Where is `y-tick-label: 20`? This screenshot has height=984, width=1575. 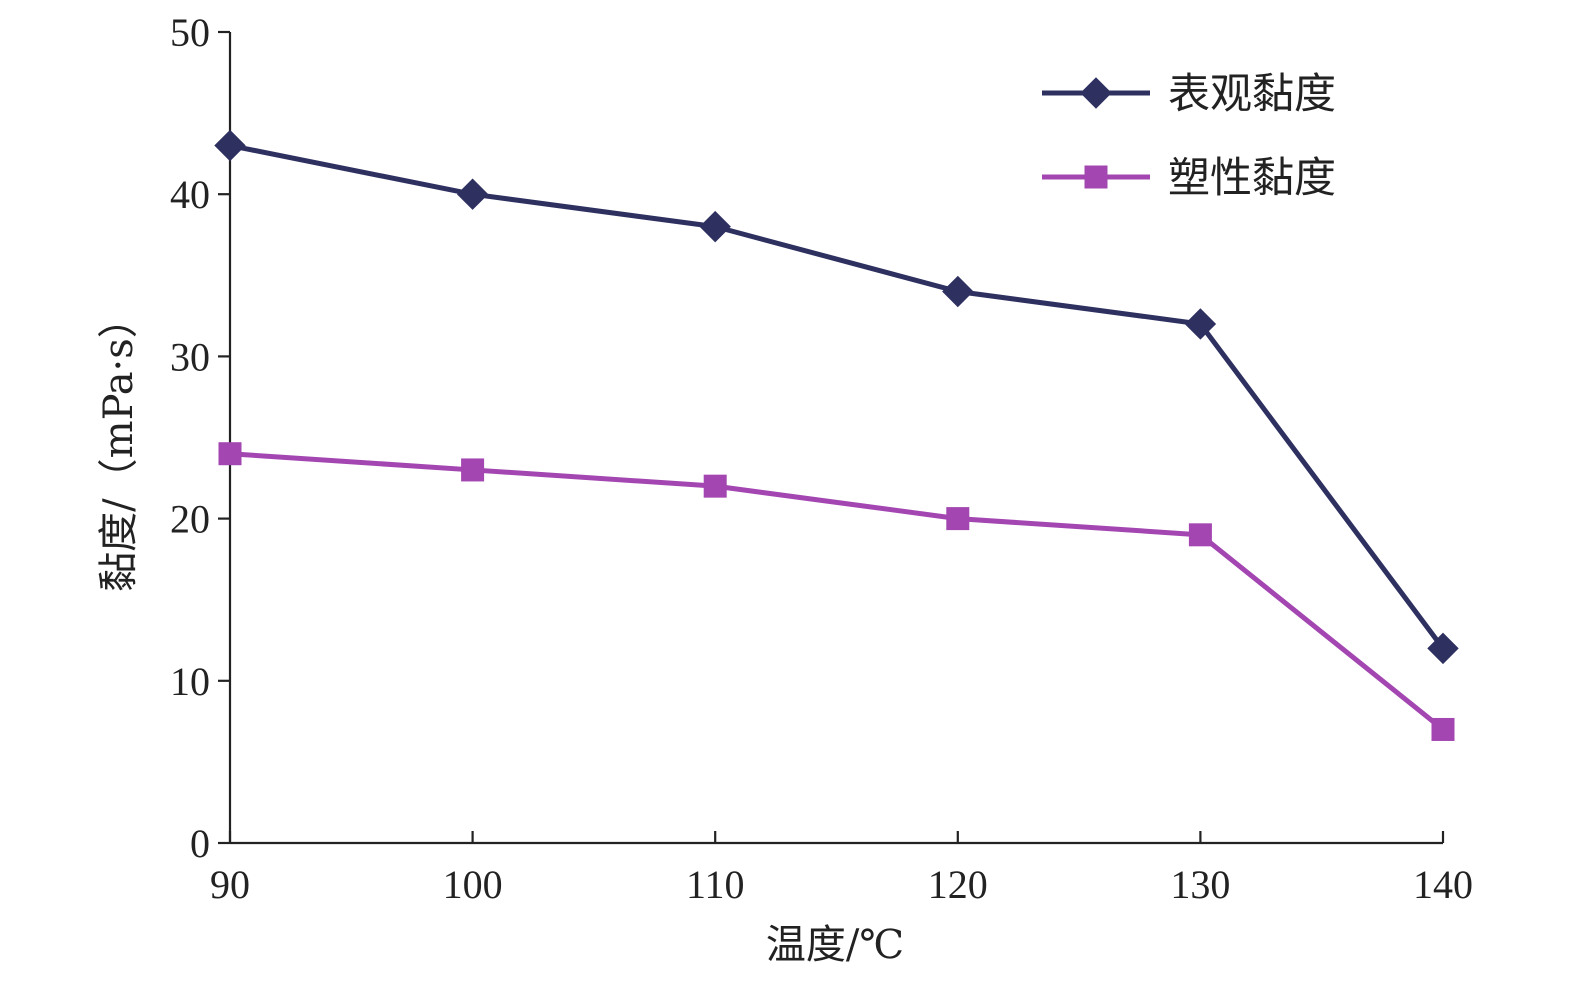 y-tick-label: 20 is located at coordinates (190, 519).